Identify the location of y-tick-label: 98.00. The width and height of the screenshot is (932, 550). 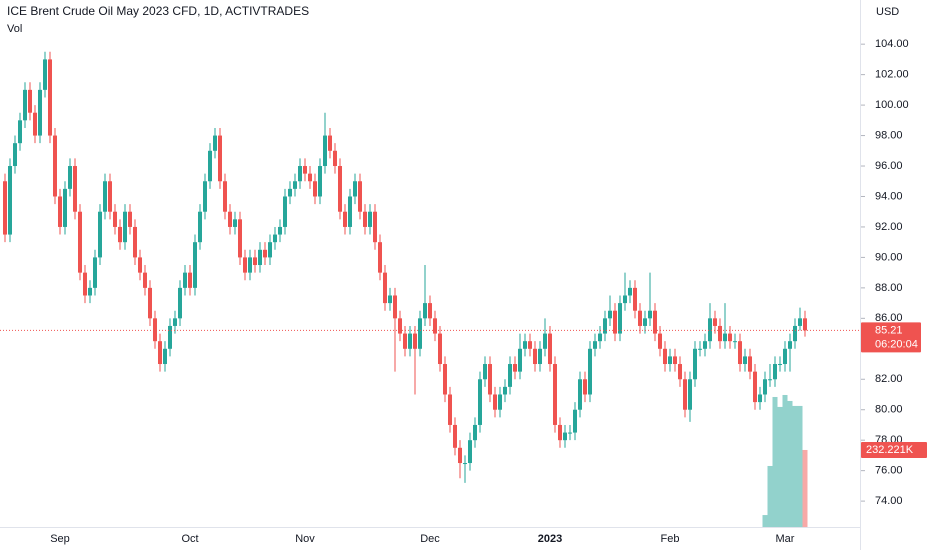
(889, 135).